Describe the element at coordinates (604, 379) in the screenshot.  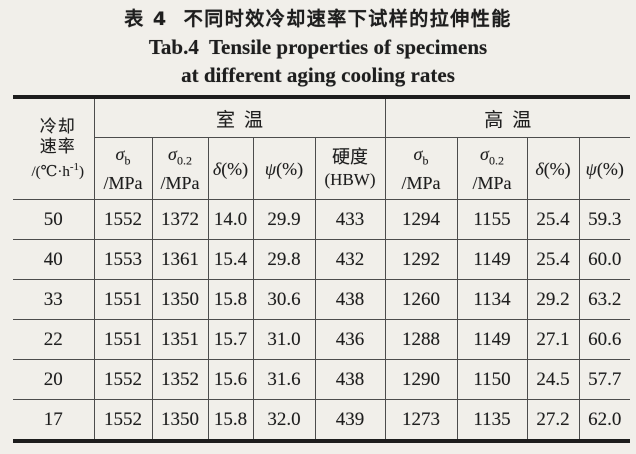
I see `data-cell: 57.7` at that location.